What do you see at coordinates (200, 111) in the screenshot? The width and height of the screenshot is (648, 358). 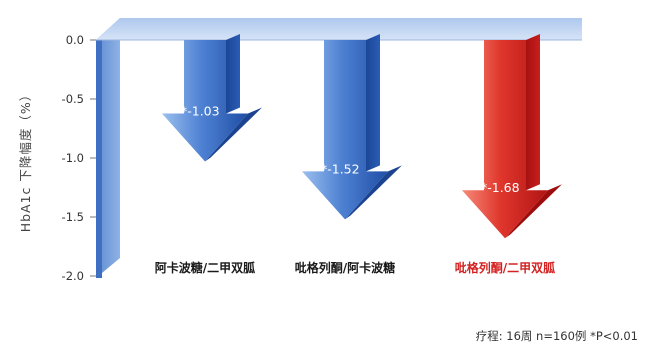 I see `value-label: *-1.03` at bounding box center [200, 111].